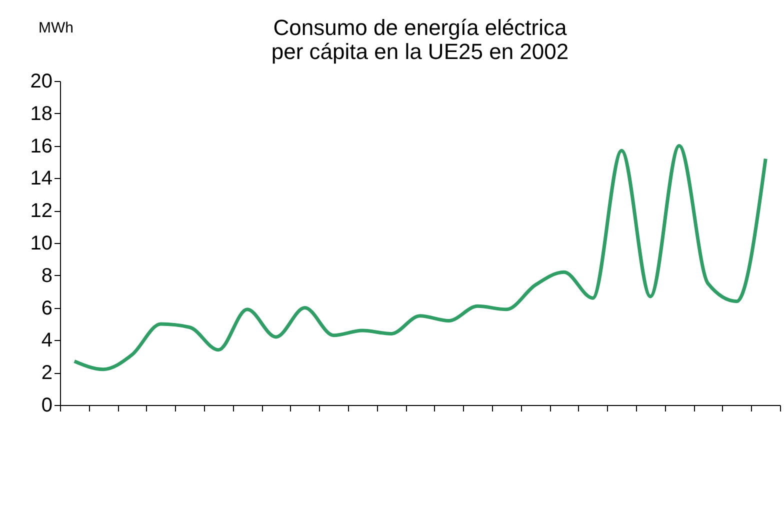 The height and width of the screenshot is (513, 784). I want to click on y-axis-title: MWh, so click(56, 28).